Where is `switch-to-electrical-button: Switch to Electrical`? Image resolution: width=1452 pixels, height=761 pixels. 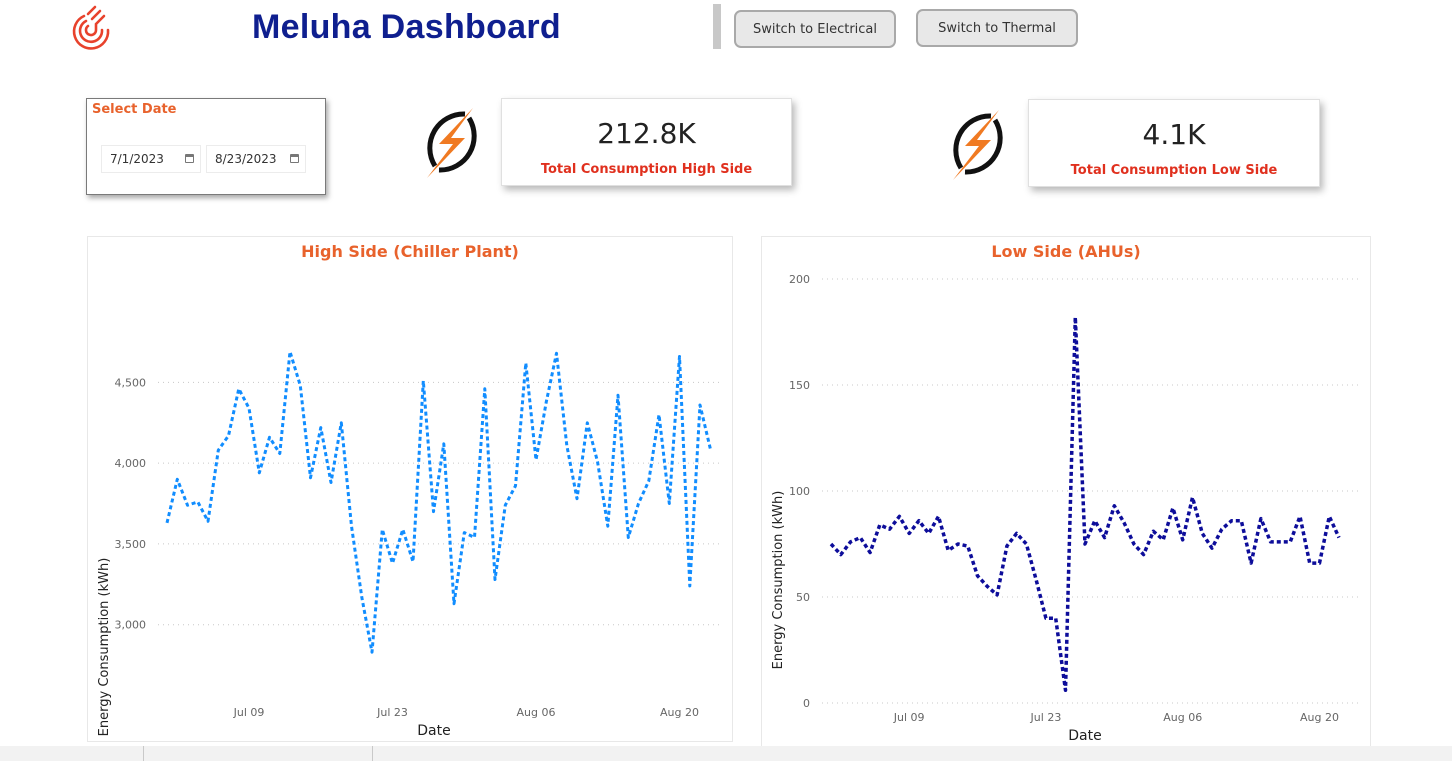
switch-to-electrical-button: Switch to Electrical is located at coordinates (815, 29).